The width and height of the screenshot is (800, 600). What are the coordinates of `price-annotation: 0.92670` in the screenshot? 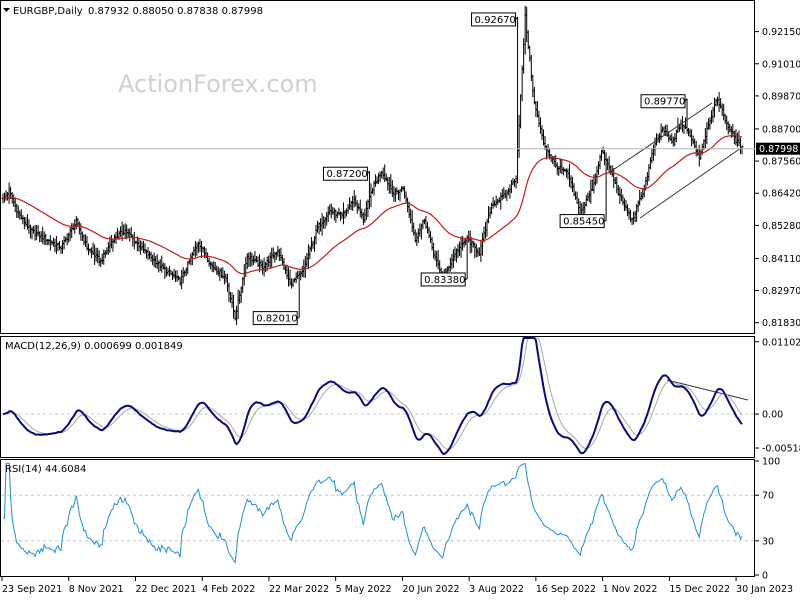 It's located at (494, 19).